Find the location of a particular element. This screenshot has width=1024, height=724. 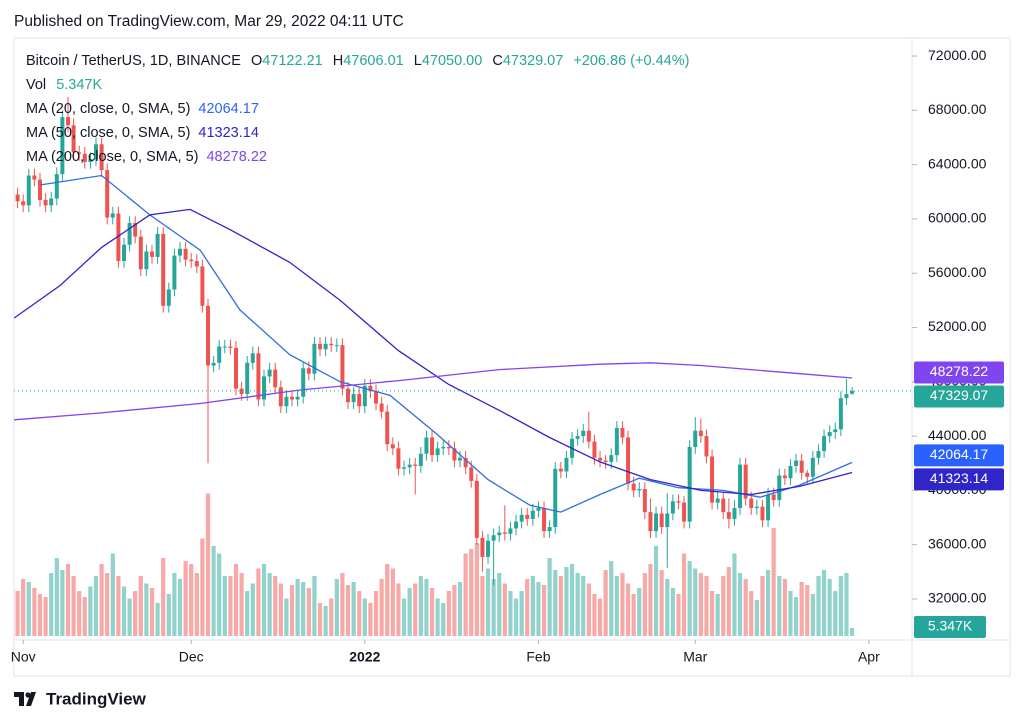

change: +206.86 (+0.44%) is located at coordinates (631, 61).